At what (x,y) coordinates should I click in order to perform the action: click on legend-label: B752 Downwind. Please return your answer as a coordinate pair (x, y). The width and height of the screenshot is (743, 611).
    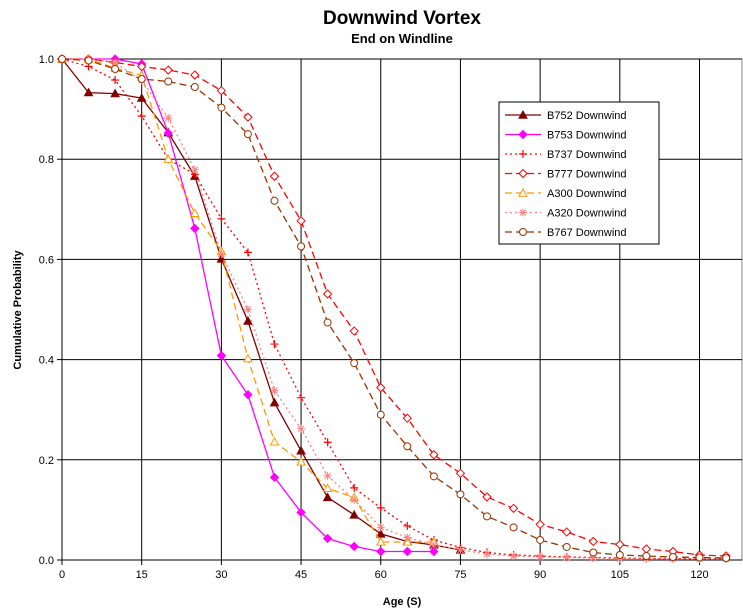
    Looking at the image, I should click on (587, 116).